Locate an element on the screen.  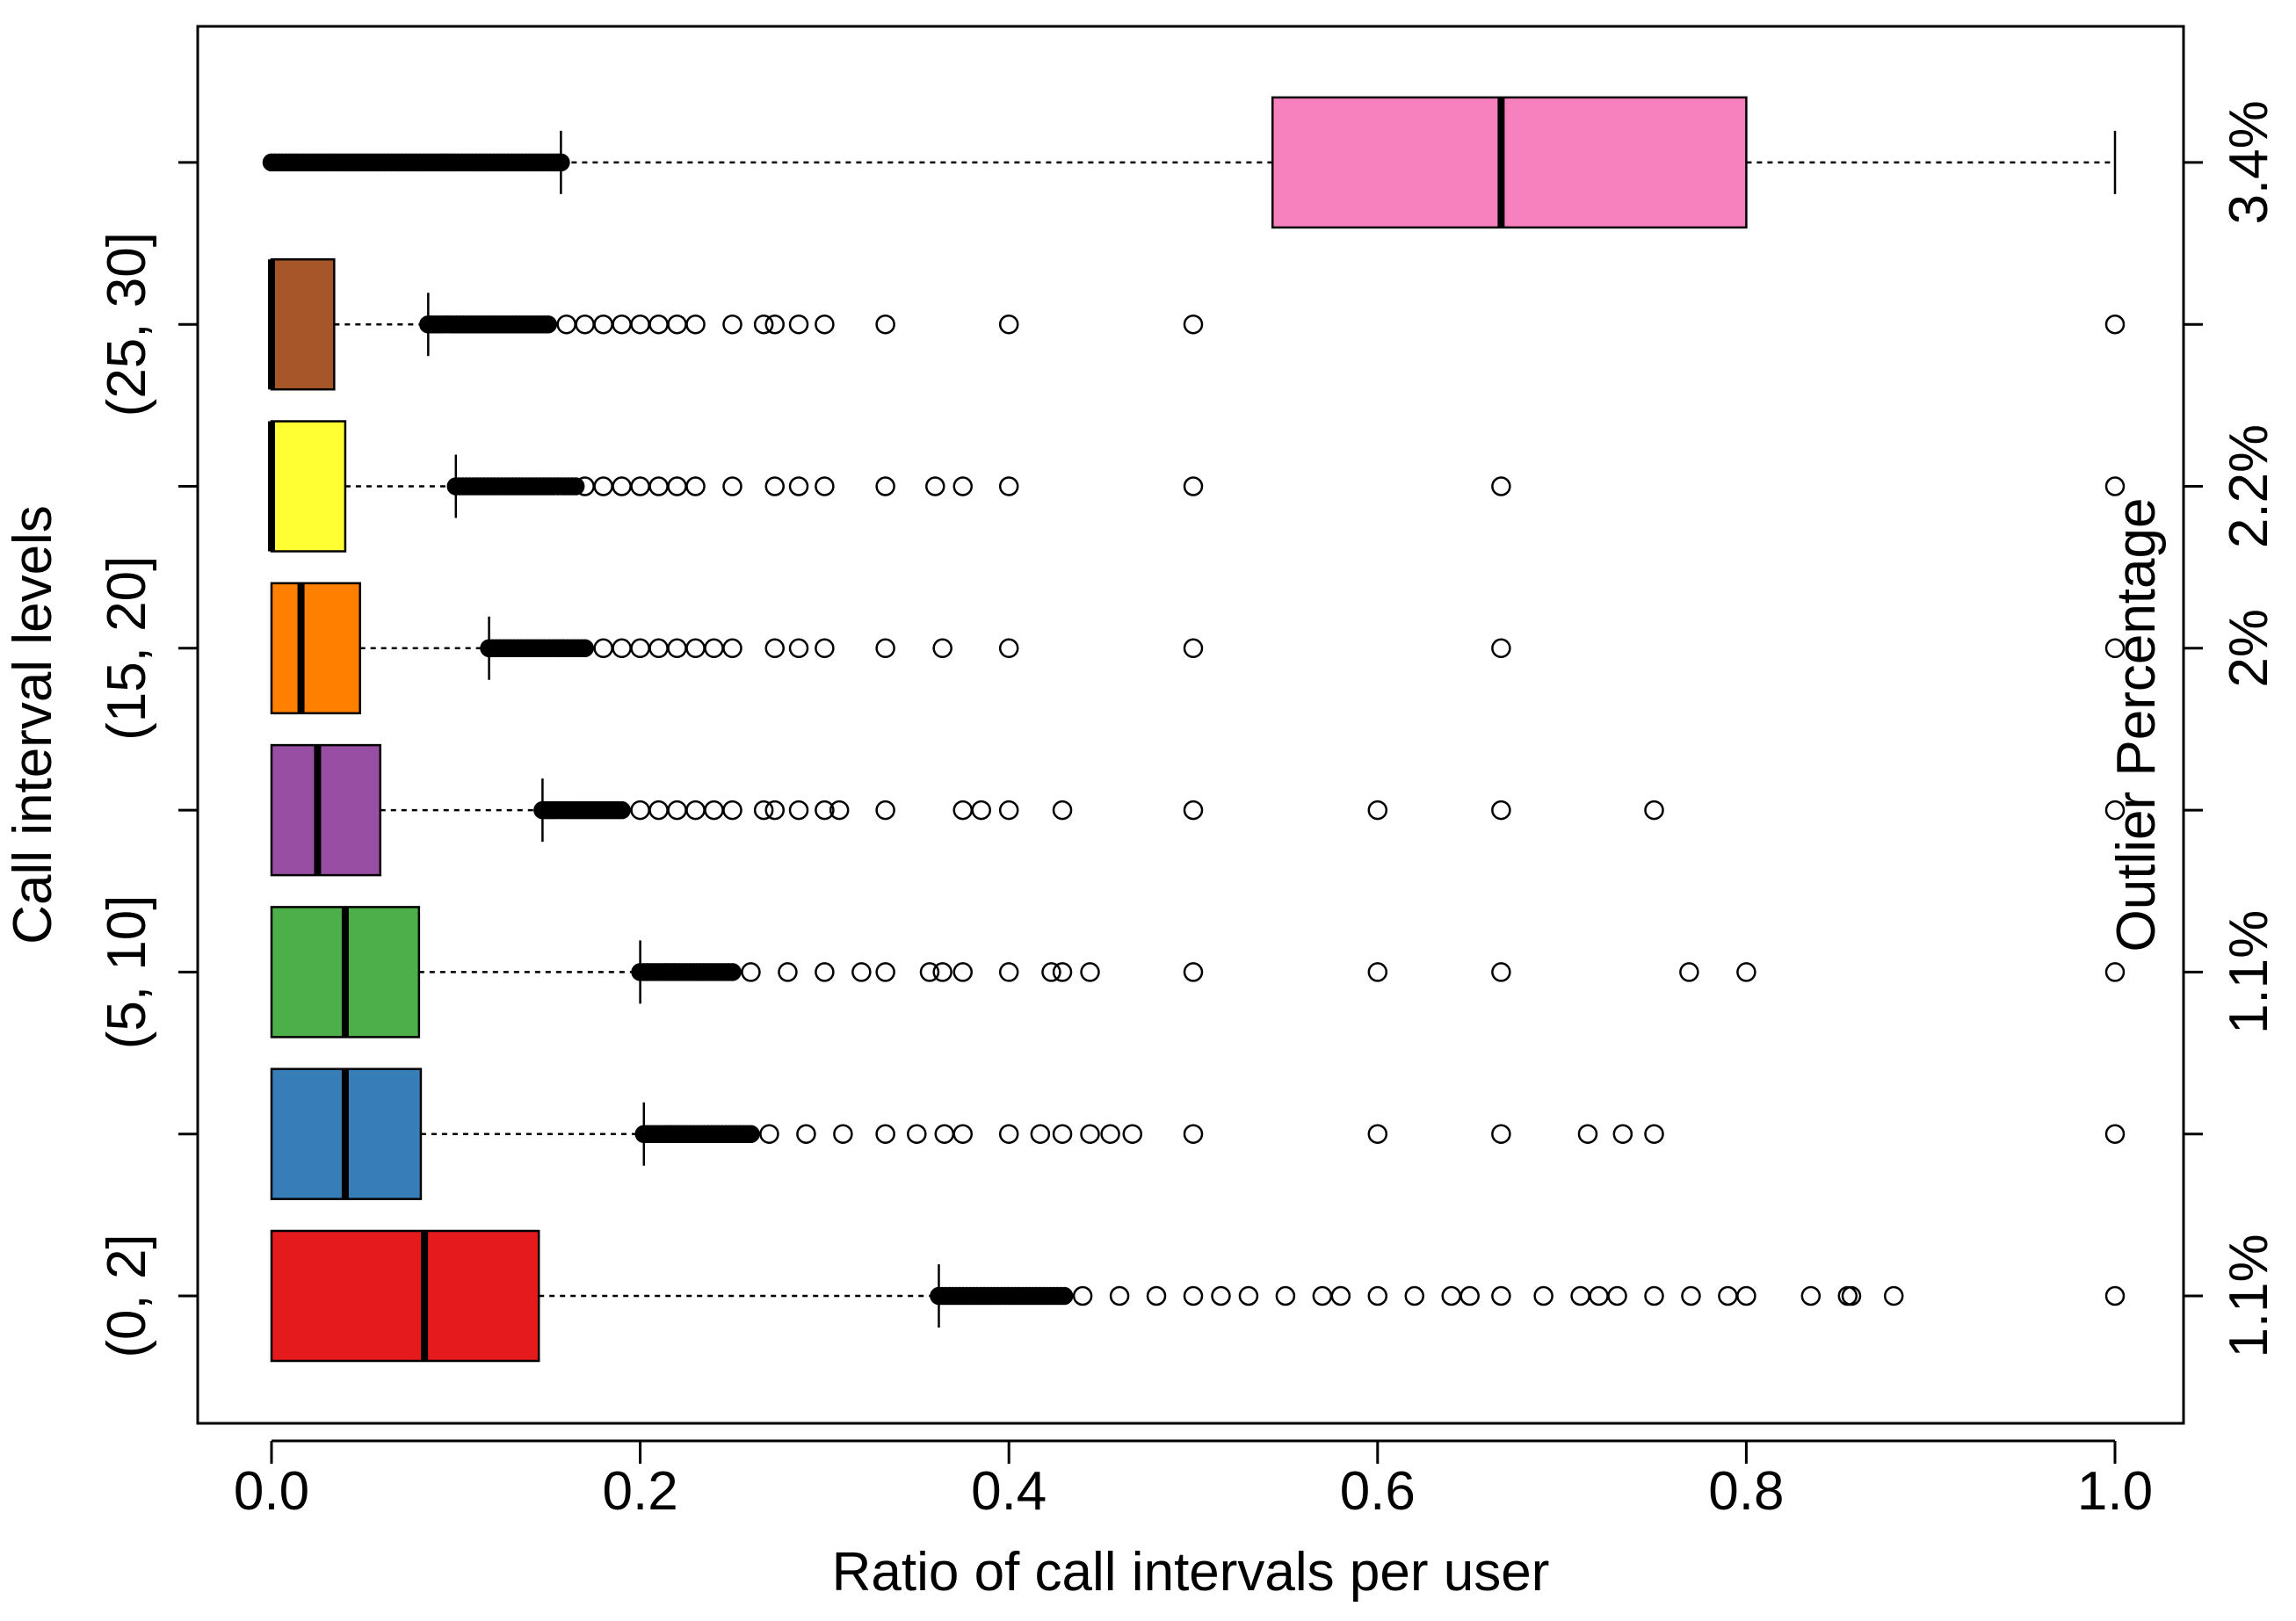
y-axis-title-right: Outlier Percentage is located at coordinates (2136, 725).